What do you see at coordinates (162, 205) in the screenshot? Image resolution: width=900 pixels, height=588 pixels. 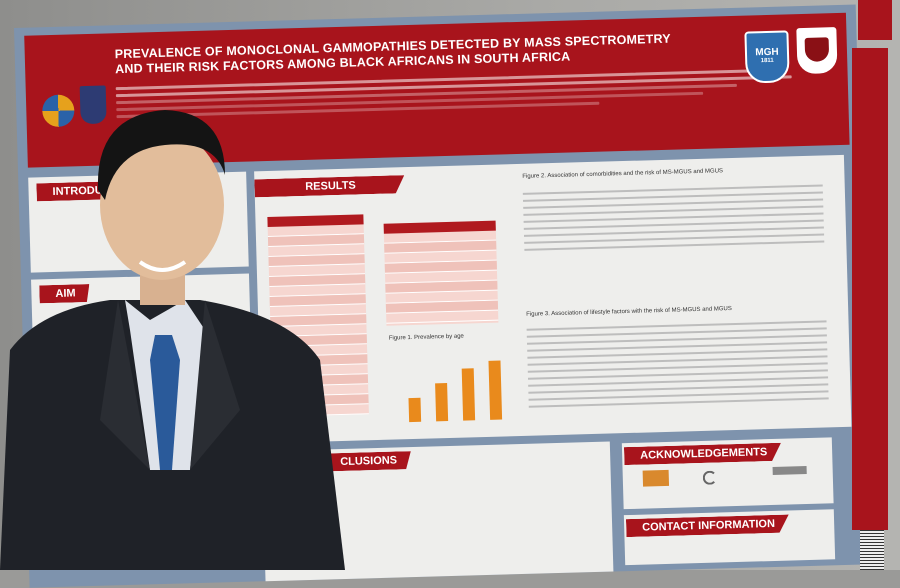 I see `face` at bounding box center [162, 205].